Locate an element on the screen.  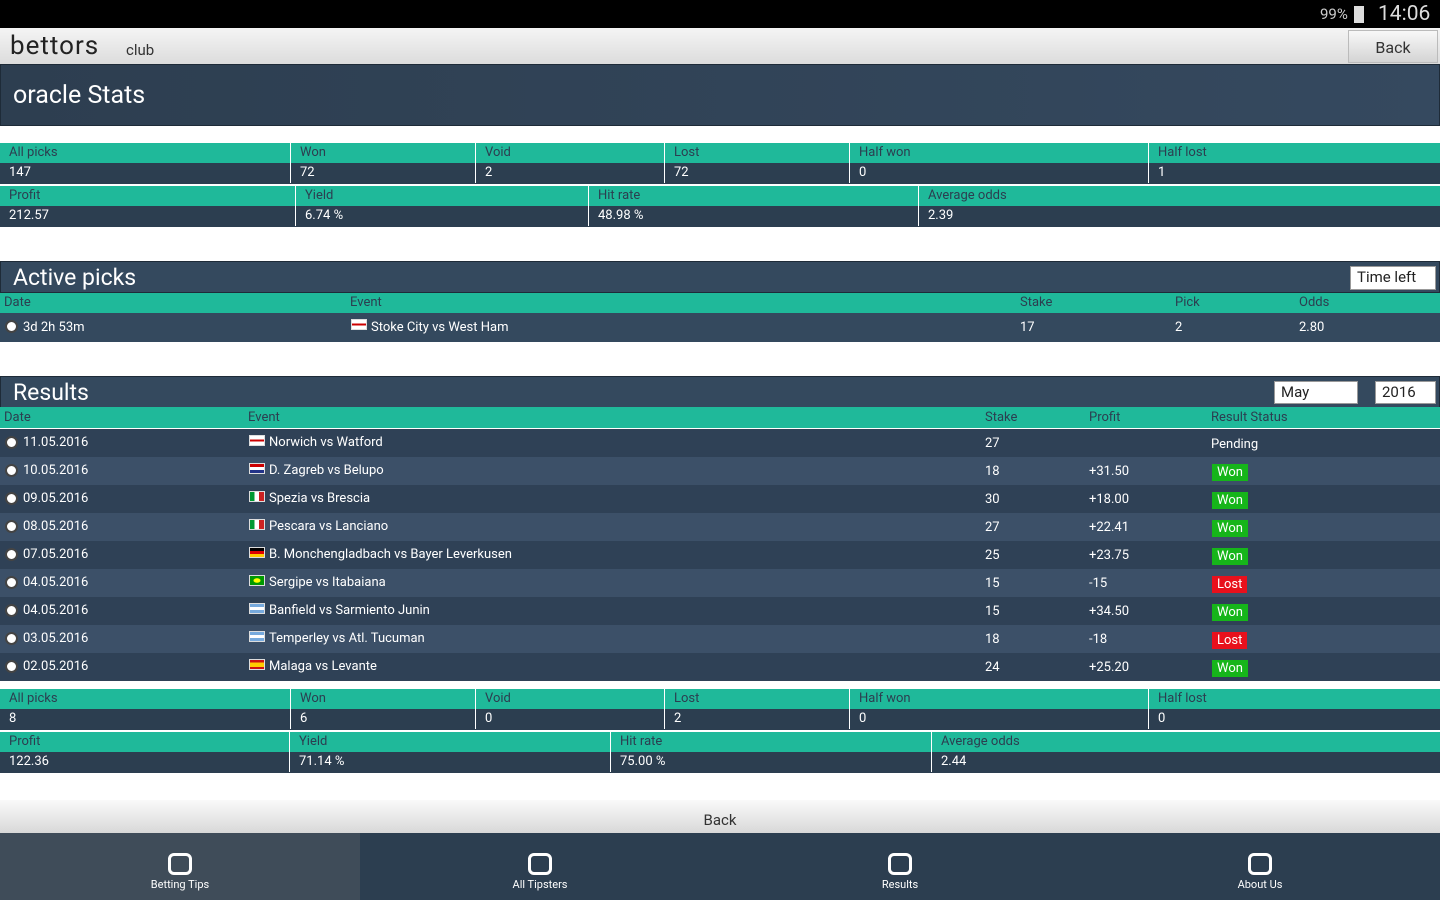
title-bar: oracle Stats is located at coordinates (720, 95).